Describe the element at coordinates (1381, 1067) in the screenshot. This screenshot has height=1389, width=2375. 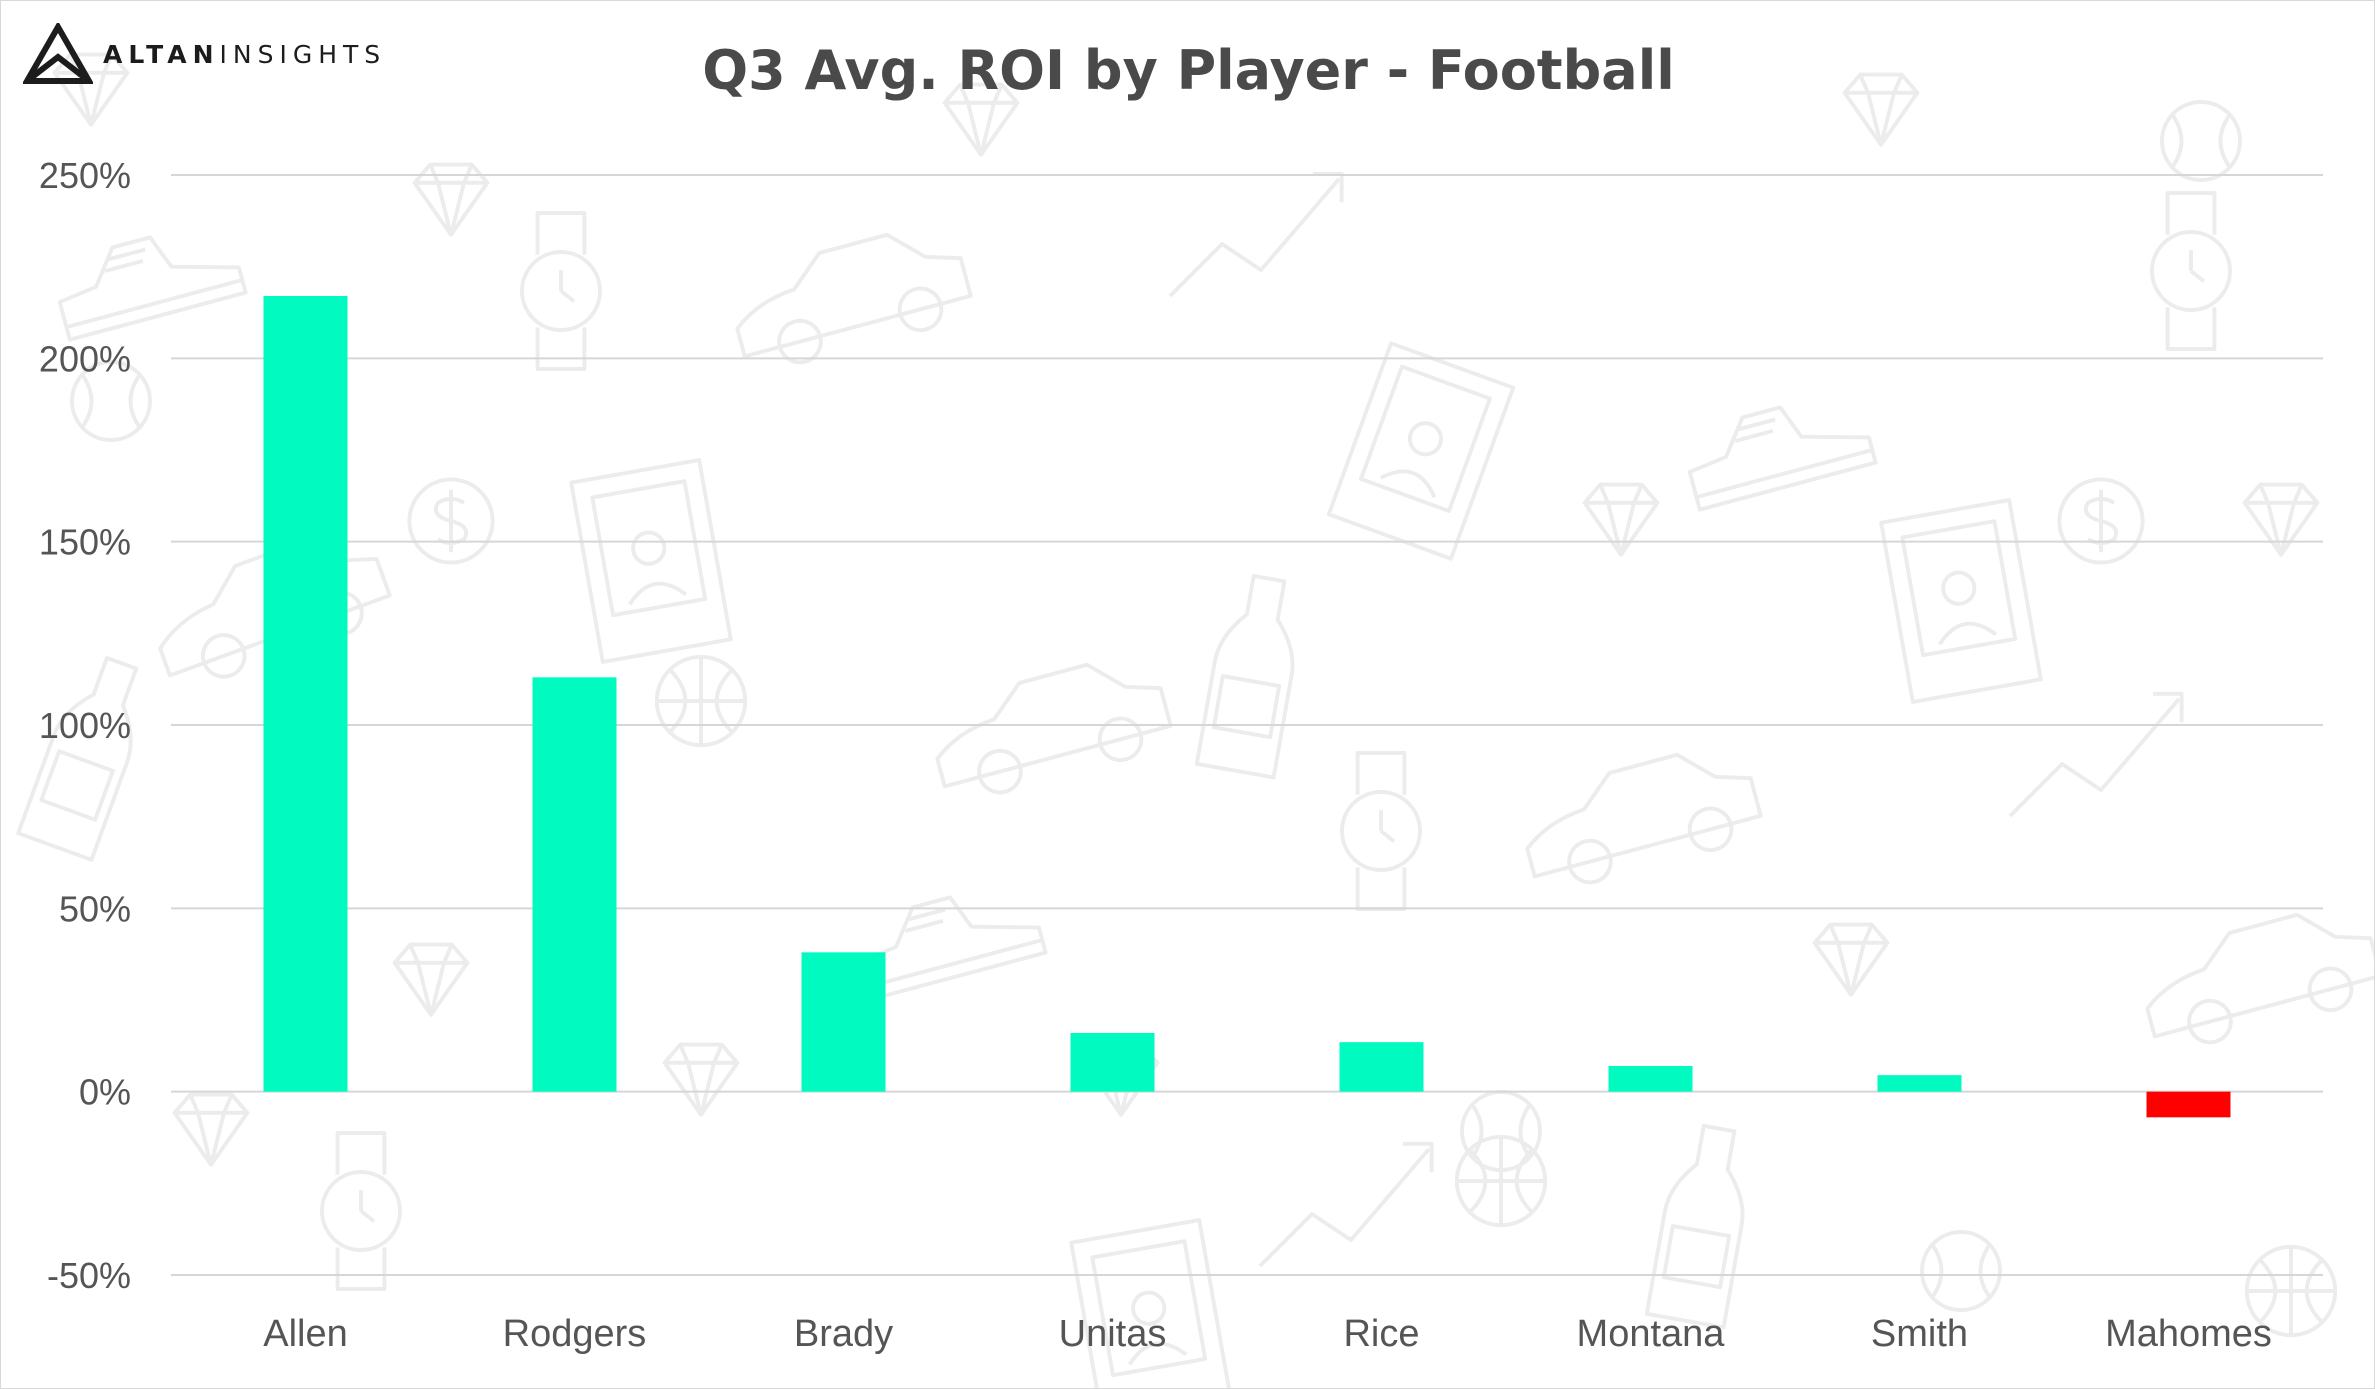
I see `bar-rice` at that location.